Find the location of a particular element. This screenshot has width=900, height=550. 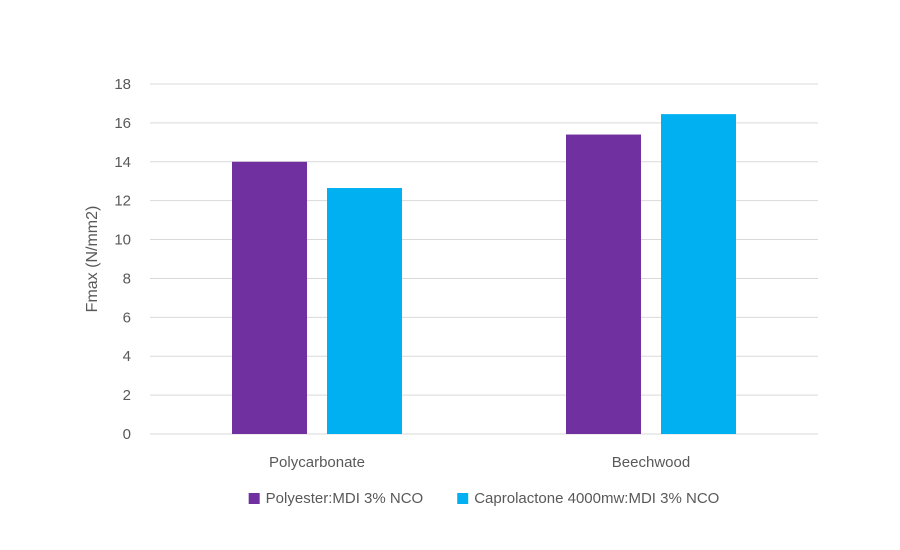

legend-item: Caprolactone 4000mw:MDI 3% NCO is located at coordinates (588, 498).